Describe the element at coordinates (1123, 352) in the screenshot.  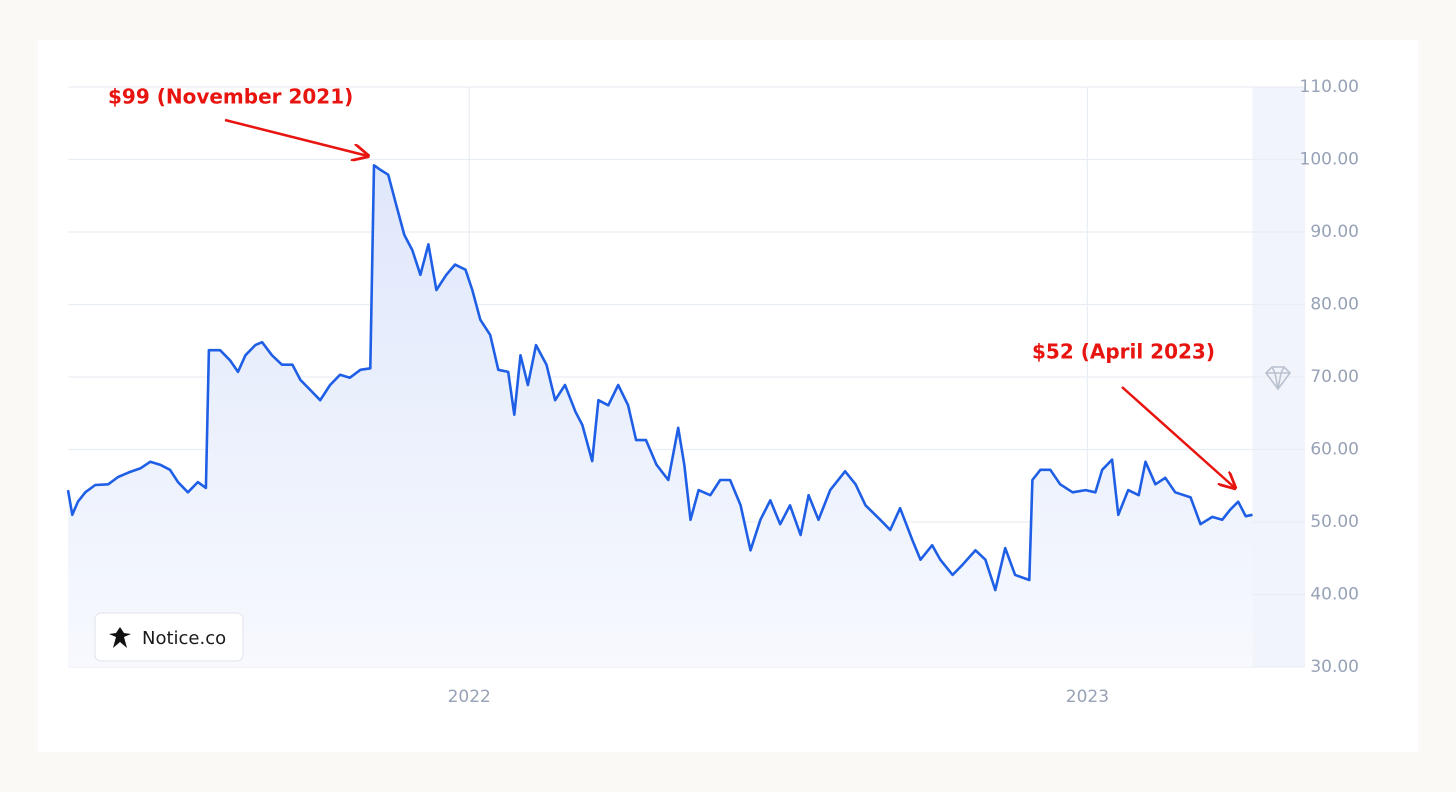
I see `annotation: $52 (April 2023)` at that location.